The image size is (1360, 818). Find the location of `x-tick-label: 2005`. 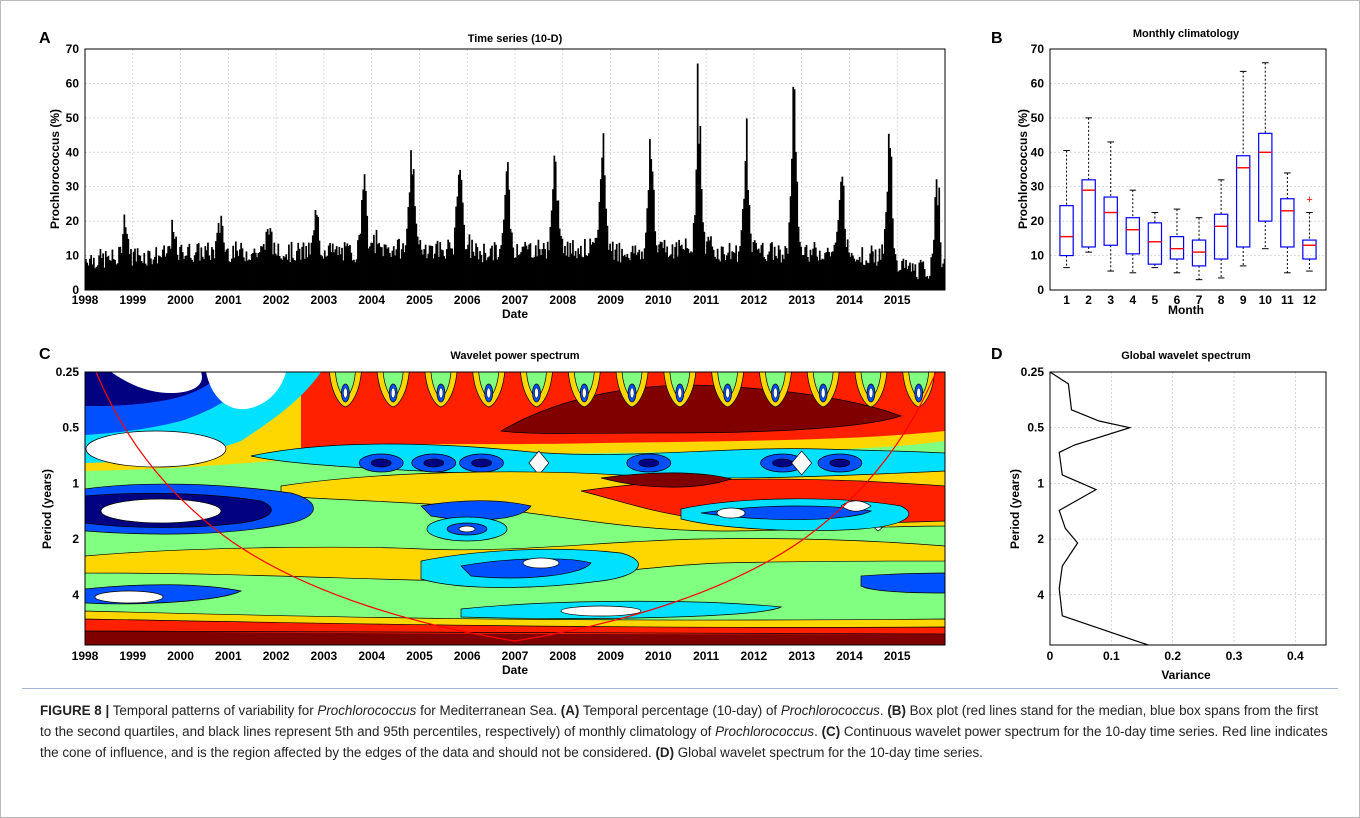

x-tick-label: 2005 is located at coordinates (419, 300).